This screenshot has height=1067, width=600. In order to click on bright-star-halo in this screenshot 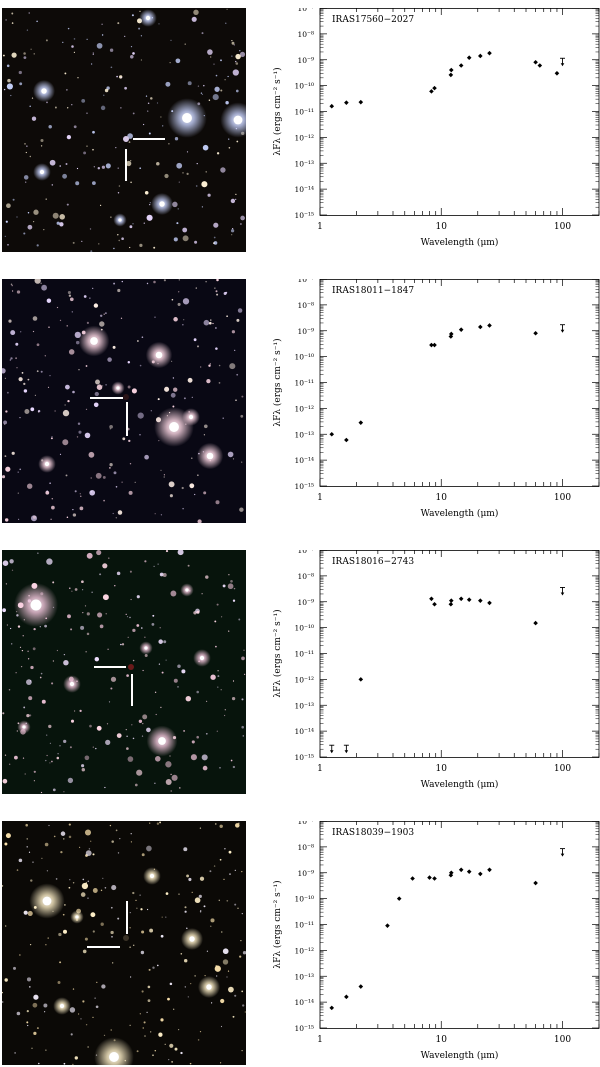, I will do `click(233, 120)`.